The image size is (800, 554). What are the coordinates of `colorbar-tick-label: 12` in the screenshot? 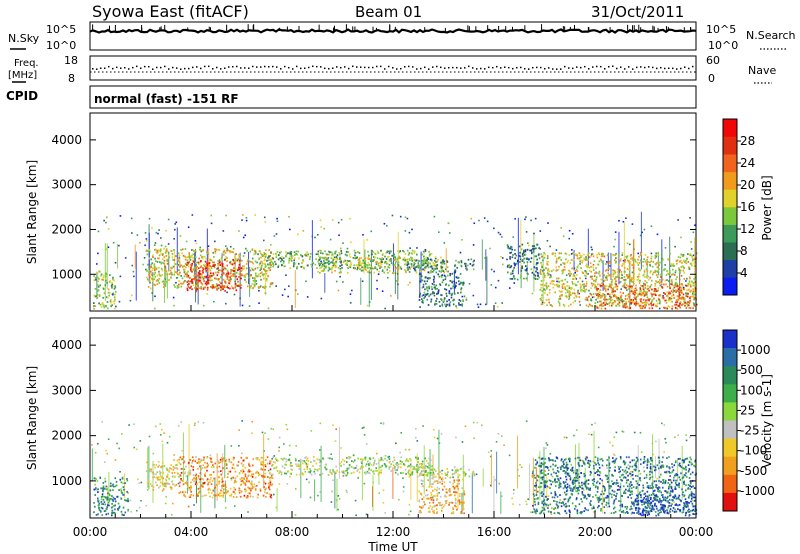 It's located at (747, 229).